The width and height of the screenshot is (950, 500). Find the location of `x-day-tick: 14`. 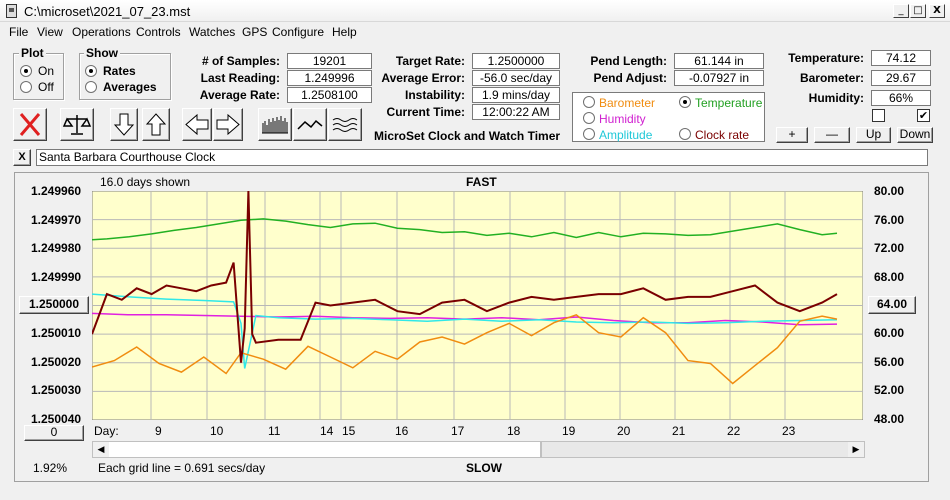

x-day-tick: 14 is located at coordinates (327, 431).